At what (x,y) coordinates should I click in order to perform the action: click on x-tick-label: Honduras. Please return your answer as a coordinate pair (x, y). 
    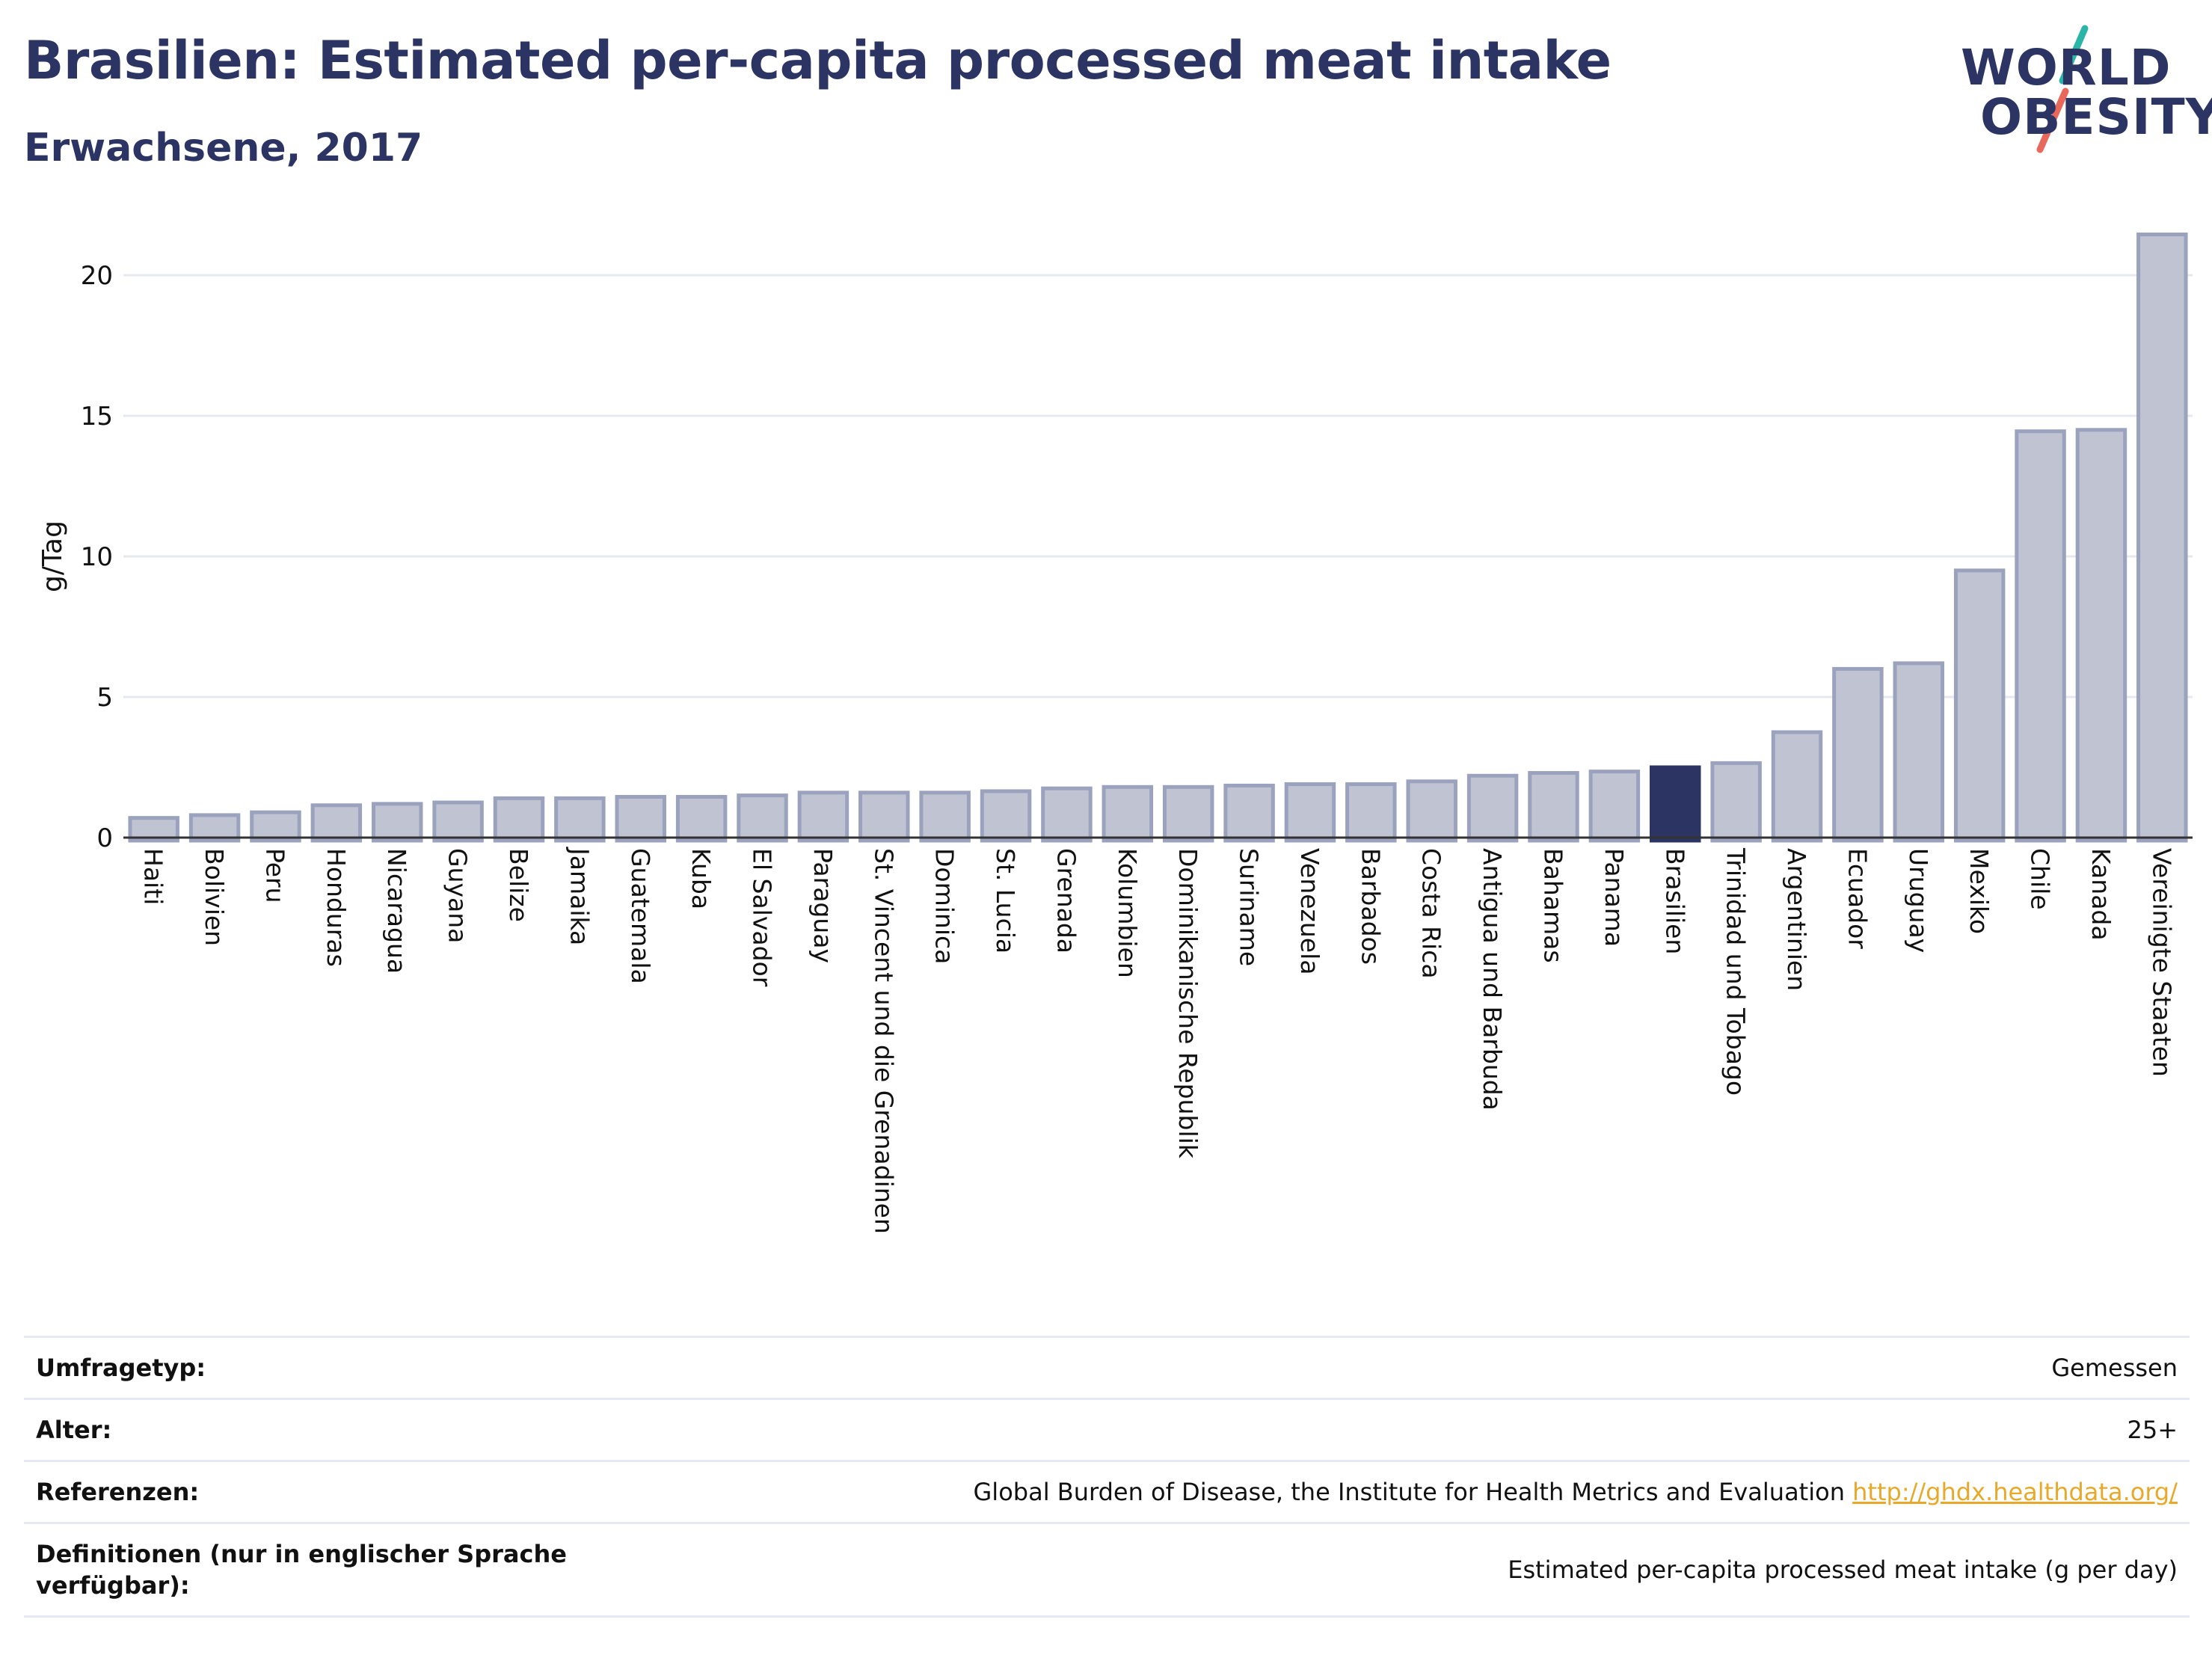
    Looking at the image, I should click on (336, 907).